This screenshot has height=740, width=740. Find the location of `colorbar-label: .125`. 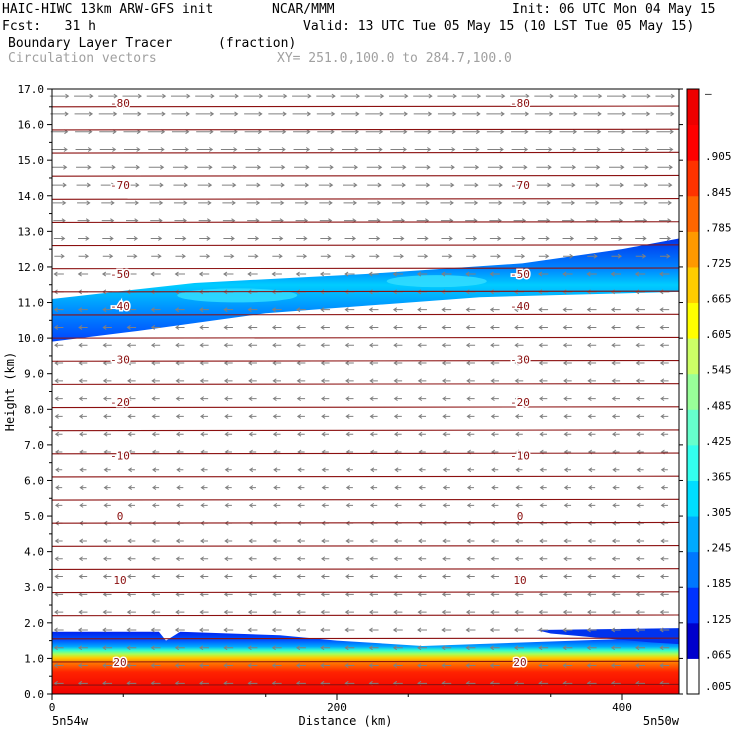

colorbar-label: .125 is located at coordinates (718, 619).